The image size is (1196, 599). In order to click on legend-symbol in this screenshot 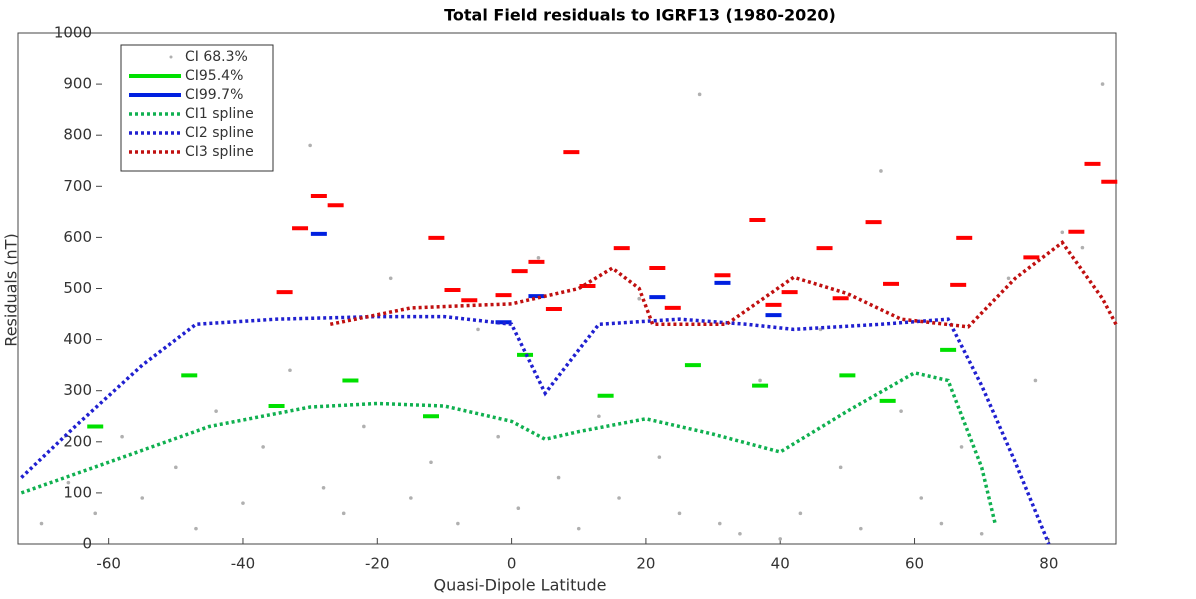, I will do `click(171, 57)`.